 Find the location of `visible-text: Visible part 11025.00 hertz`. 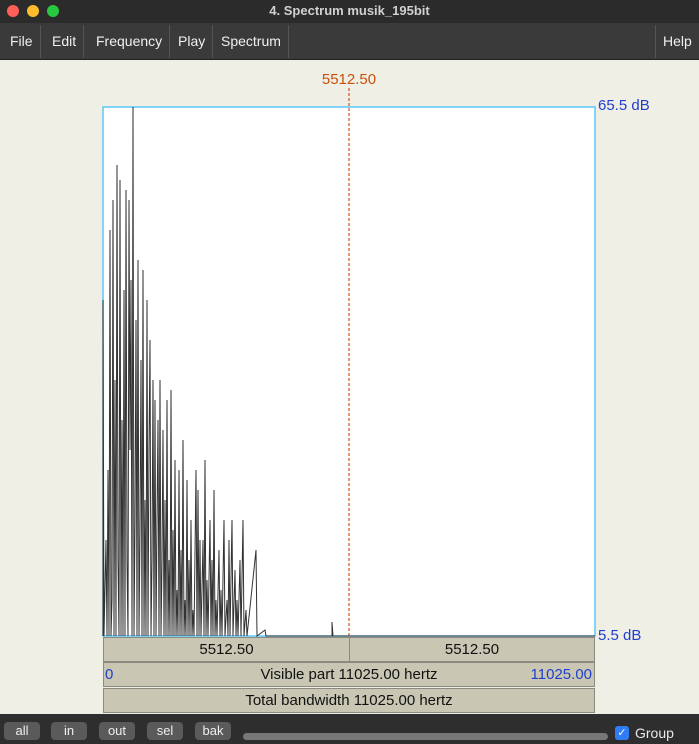

visible-text: Visible part 11025.00 hertz is located at coordinates (349, 674).